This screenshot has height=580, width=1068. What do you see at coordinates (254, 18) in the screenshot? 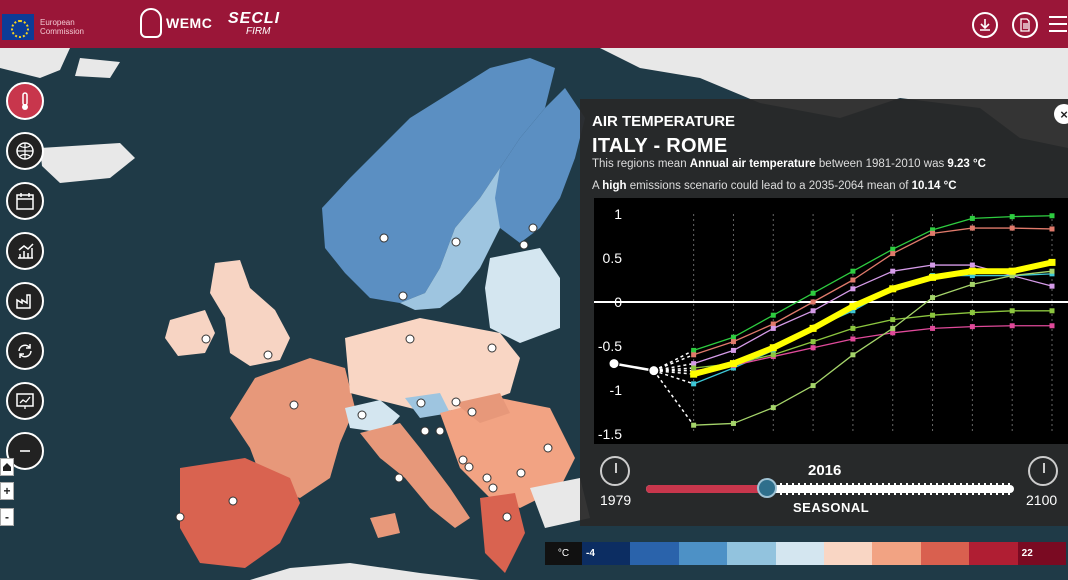
I see `secli-label: SECLI` at bounding box center [254, 18].